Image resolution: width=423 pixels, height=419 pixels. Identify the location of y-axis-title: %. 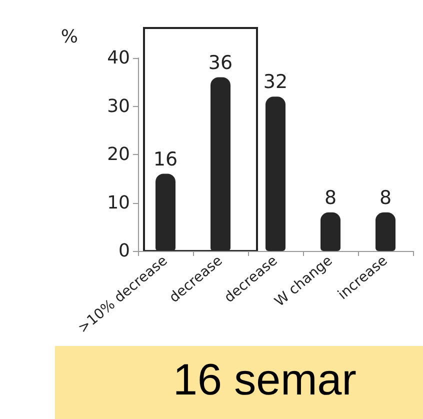
(69, 37).